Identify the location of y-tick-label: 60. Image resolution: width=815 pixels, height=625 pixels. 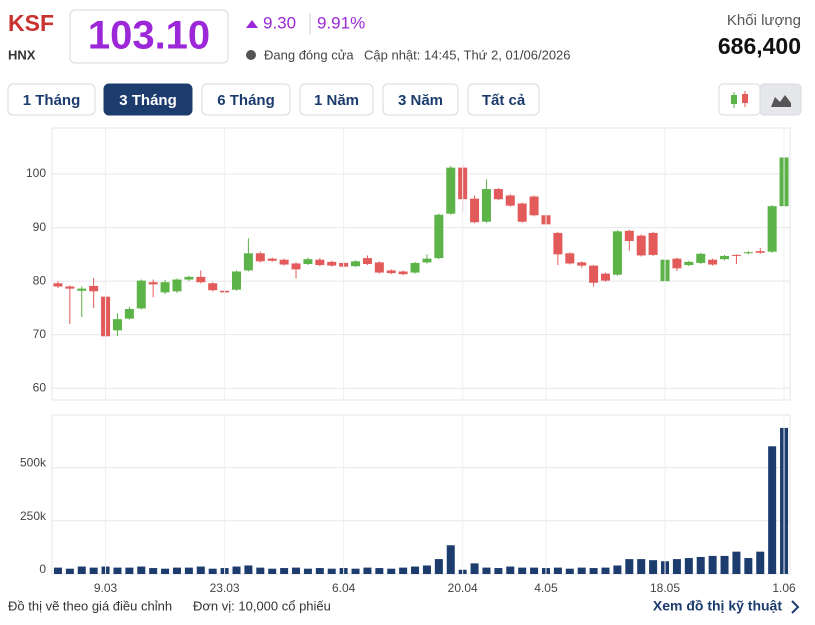
(40, 387).